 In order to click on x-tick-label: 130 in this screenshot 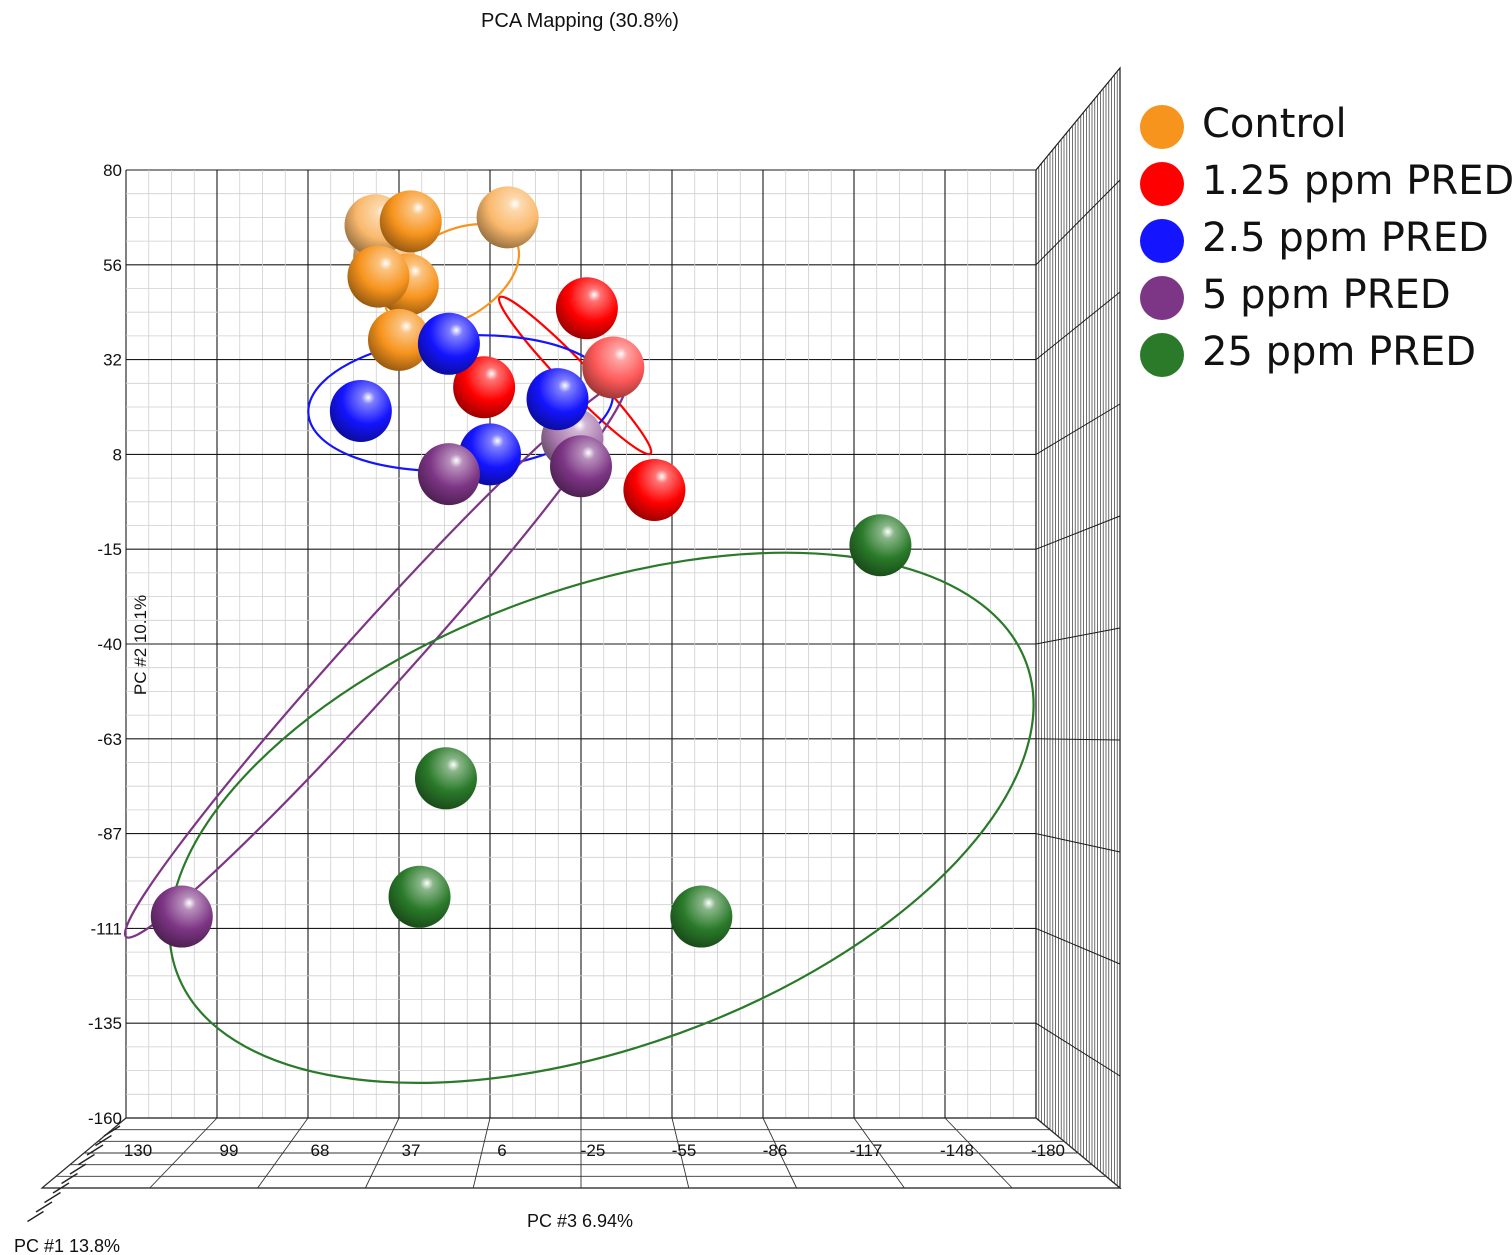, I will do `click(138, 1150)`.